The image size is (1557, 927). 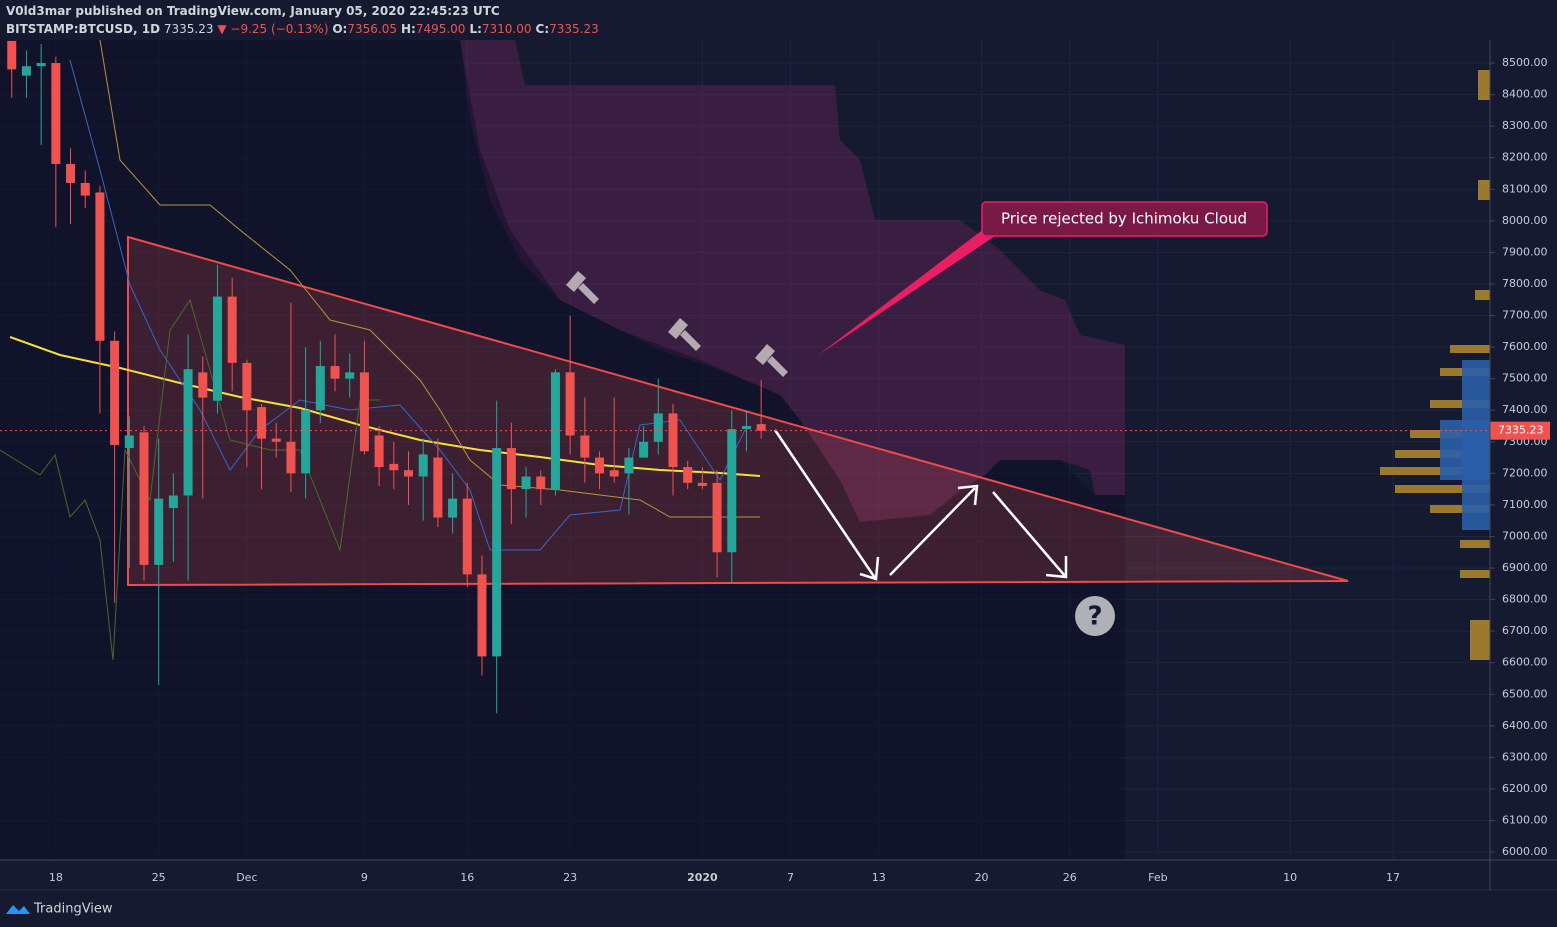 I want to click on y-tick-label: 6900.00, so click(x=1525, y=567).